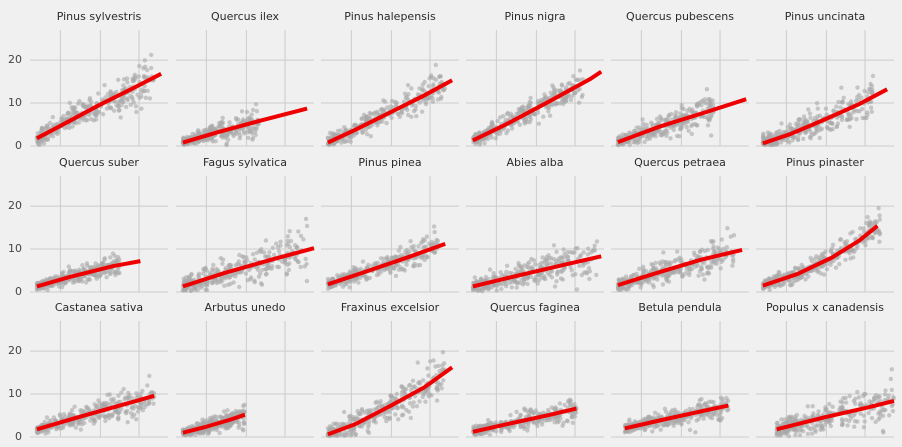  Describe the element at coordinates (535, 225) in the screenshot. I see `panel: Abies alba` at that location.